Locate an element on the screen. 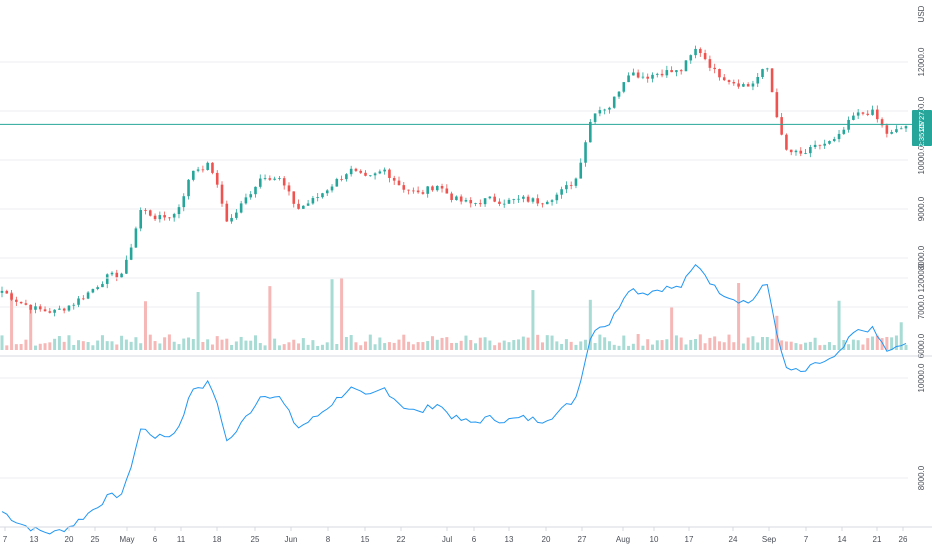 The width and height of the screenshot is (932, 550). time-tick-label: 7 is located at coordinates (806, 539).